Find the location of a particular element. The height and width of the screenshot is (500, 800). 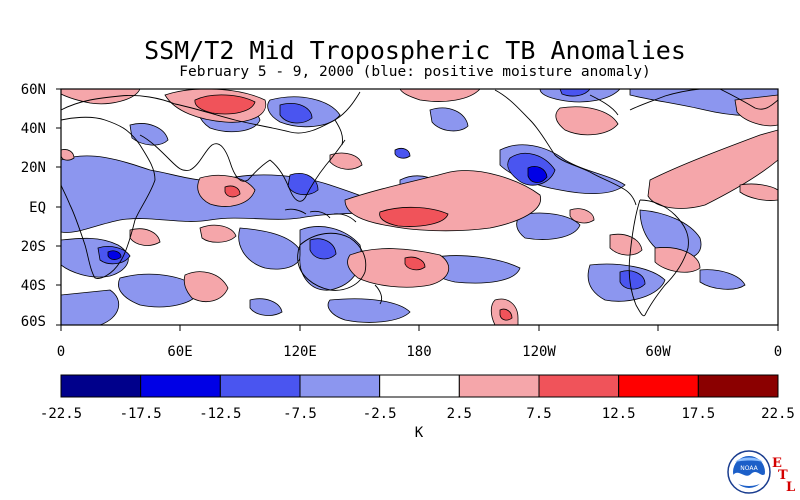

colorbar-unit: K is located at coordinates (419, 433).